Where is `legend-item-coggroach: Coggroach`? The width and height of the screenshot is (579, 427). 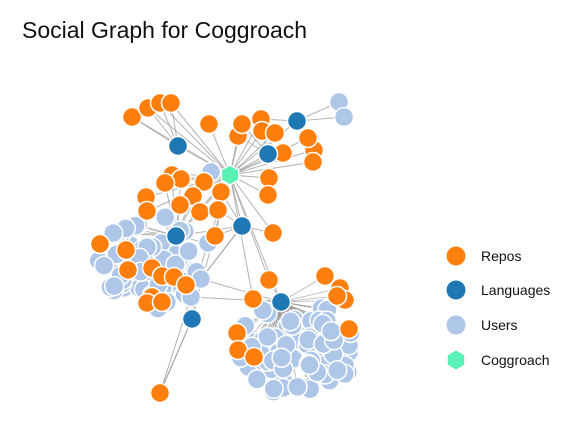 legend-item-coggroach: Coggroach is located at coordinates (509, 360).